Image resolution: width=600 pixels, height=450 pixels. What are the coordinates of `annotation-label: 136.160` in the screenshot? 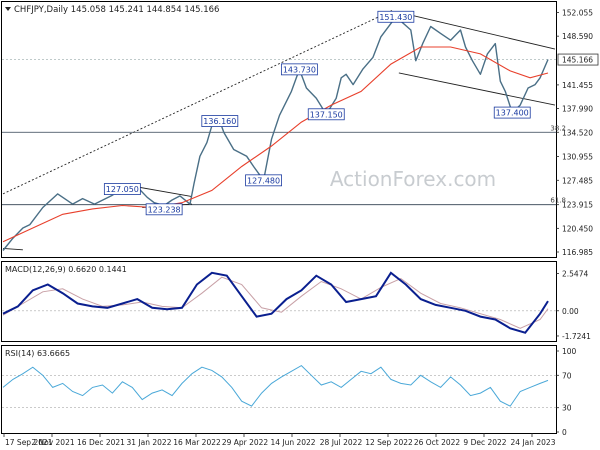 It's located at (219, 121).